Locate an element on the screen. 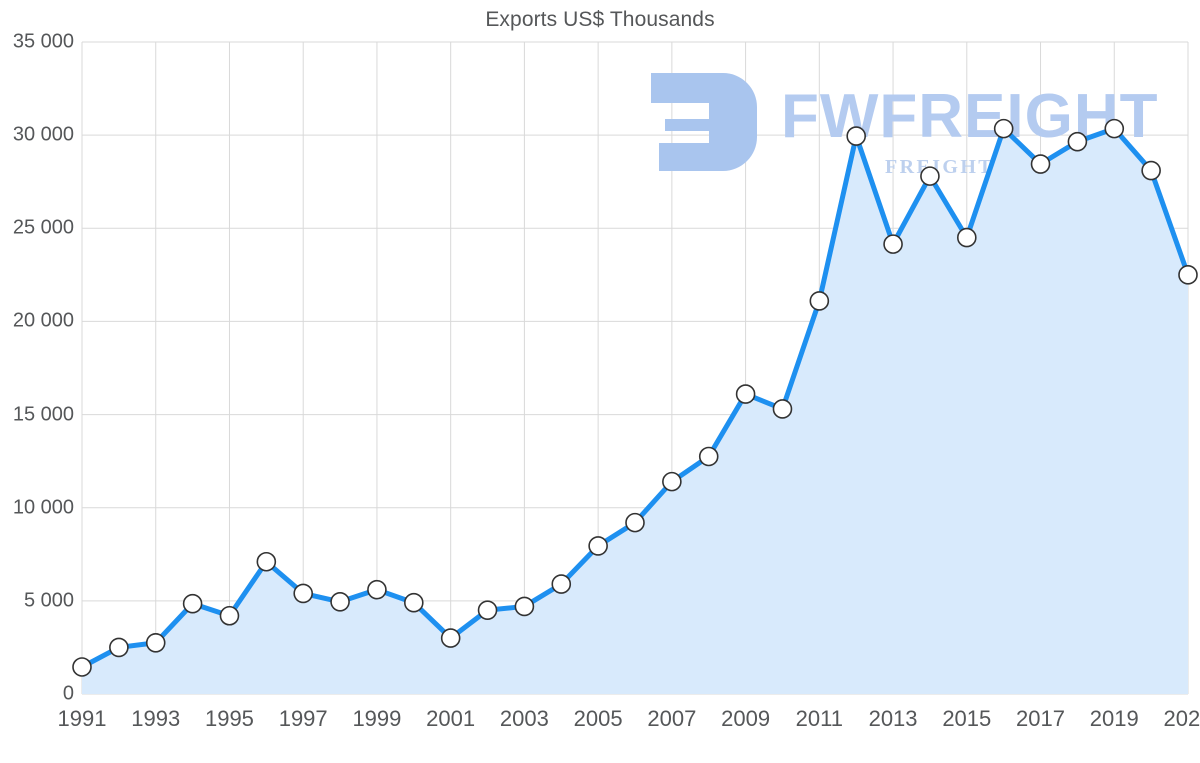 The image size is (1200, 763). x-axis-tick-label: 2015 is located at coordinates (967, 718).